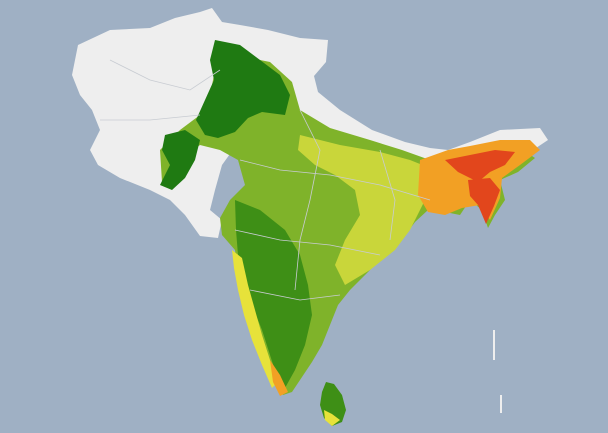 The image size is (608, 433). I want to click on land-forest-west, so click(273, 294).